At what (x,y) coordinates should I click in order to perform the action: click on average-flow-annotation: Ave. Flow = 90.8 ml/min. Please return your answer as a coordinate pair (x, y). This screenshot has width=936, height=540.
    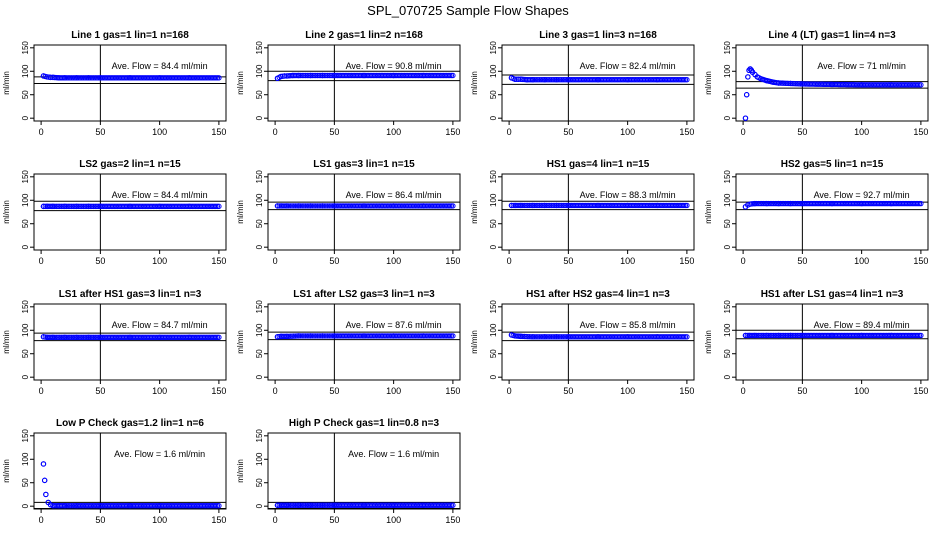
    Looking at the image, I should click on (394, 66).